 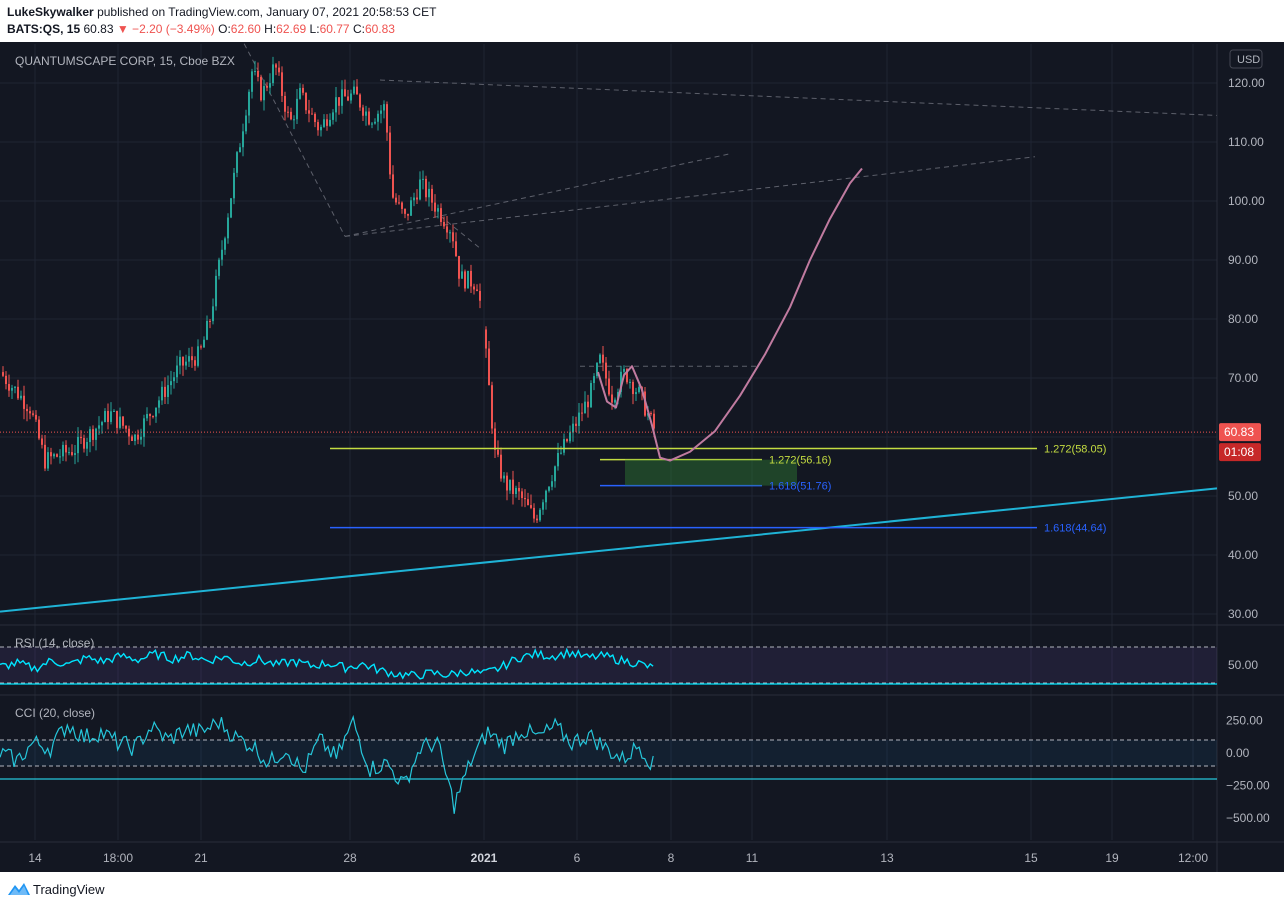 What do you see at coordinates (1244, 721) in the screenshot?
I see `cci-tick-label: 250.00` at bounding box center [1244, 721].